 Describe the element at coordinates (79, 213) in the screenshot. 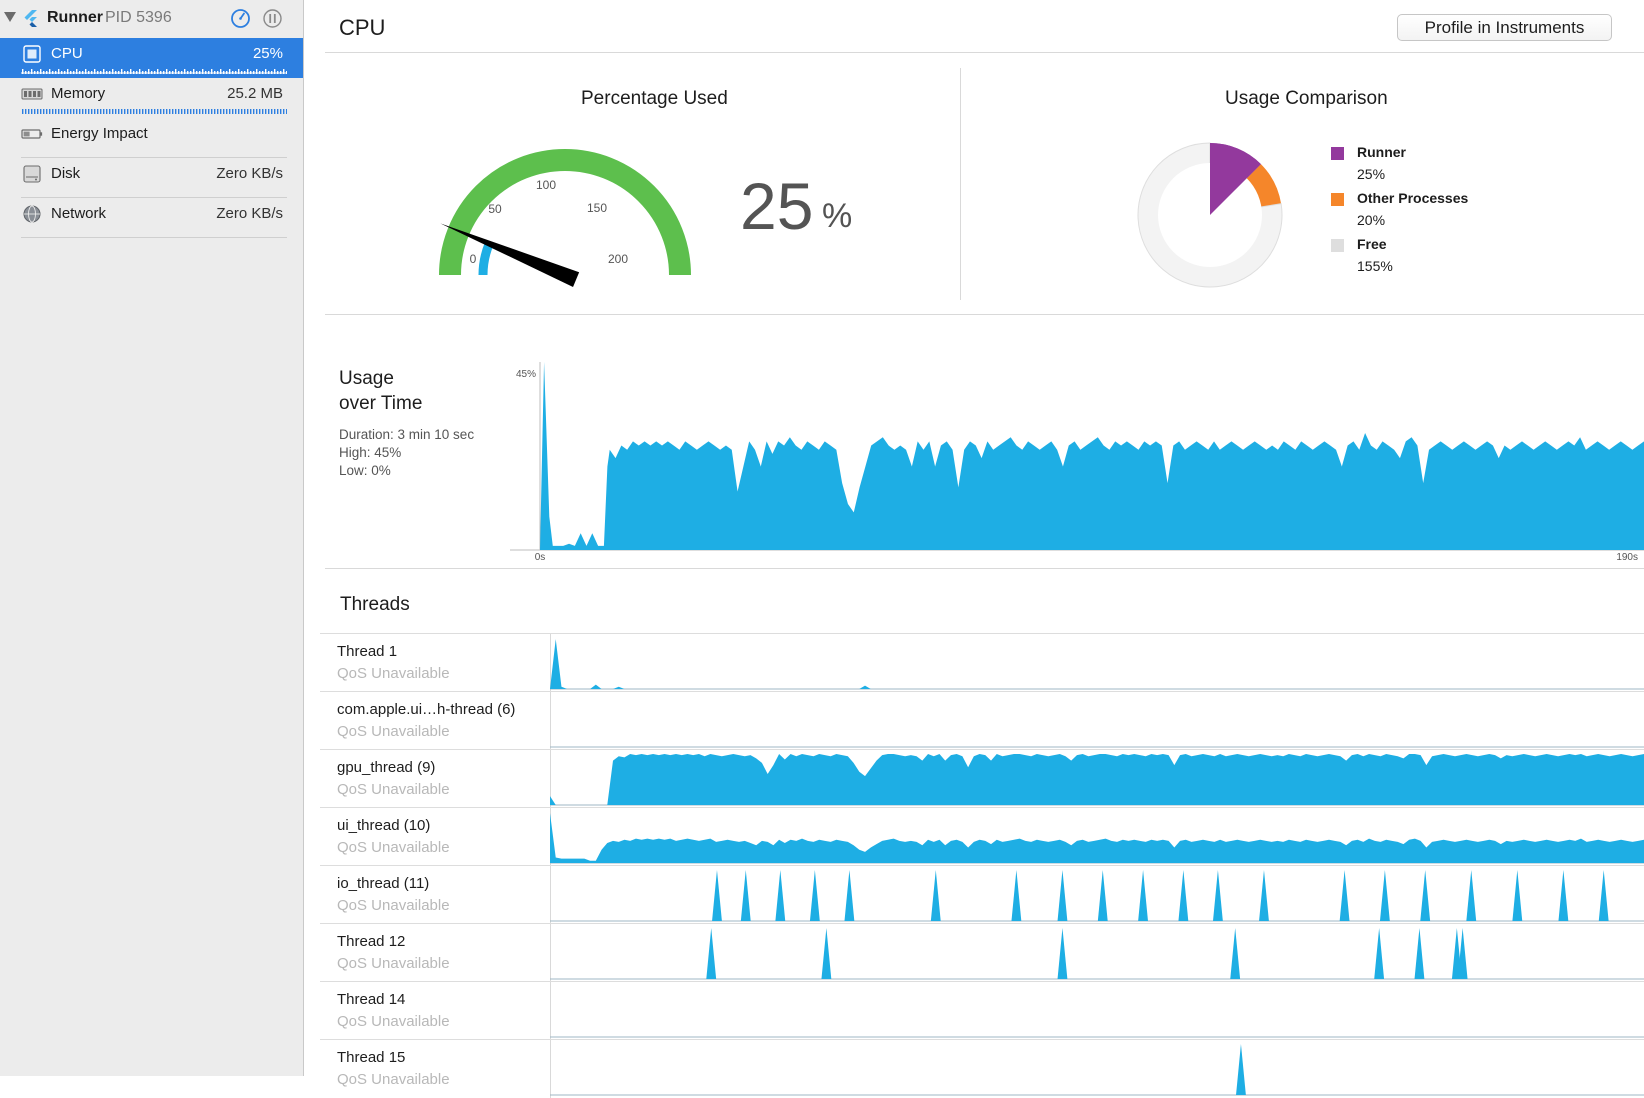

I see `gauge-label: Network` at that location.